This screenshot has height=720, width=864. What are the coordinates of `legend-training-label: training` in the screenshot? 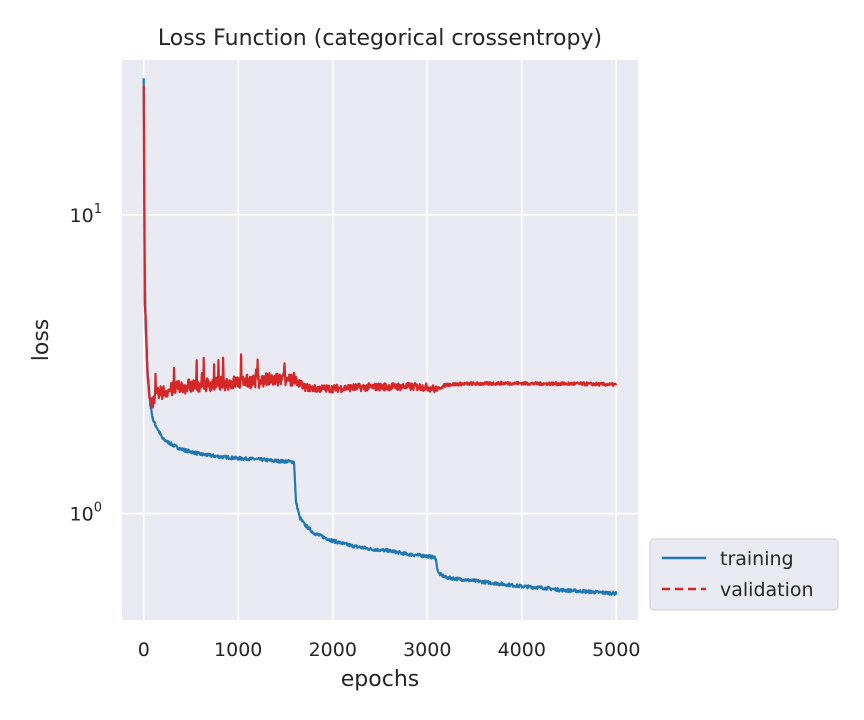 It's located at (757, 559).